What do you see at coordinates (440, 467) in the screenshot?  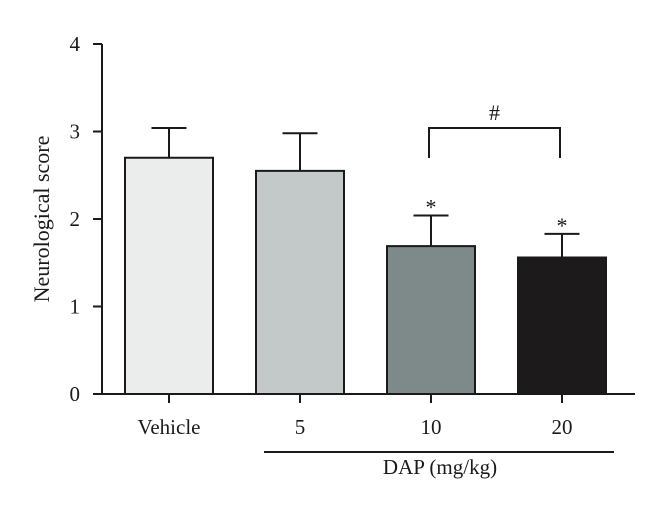 I see `group-label: DAP (mg/kg)` at bounding box center [440, 467].